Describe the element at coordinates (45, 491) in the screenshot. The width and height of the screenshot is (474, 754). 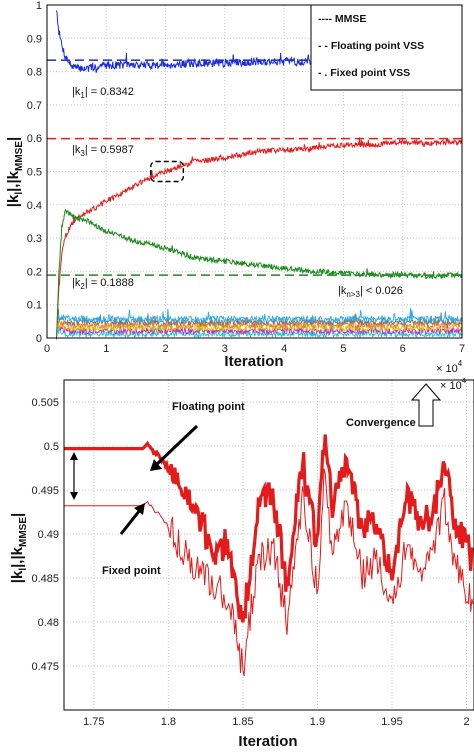
I see `bottom-y-tick-label: 0.495` at that location.